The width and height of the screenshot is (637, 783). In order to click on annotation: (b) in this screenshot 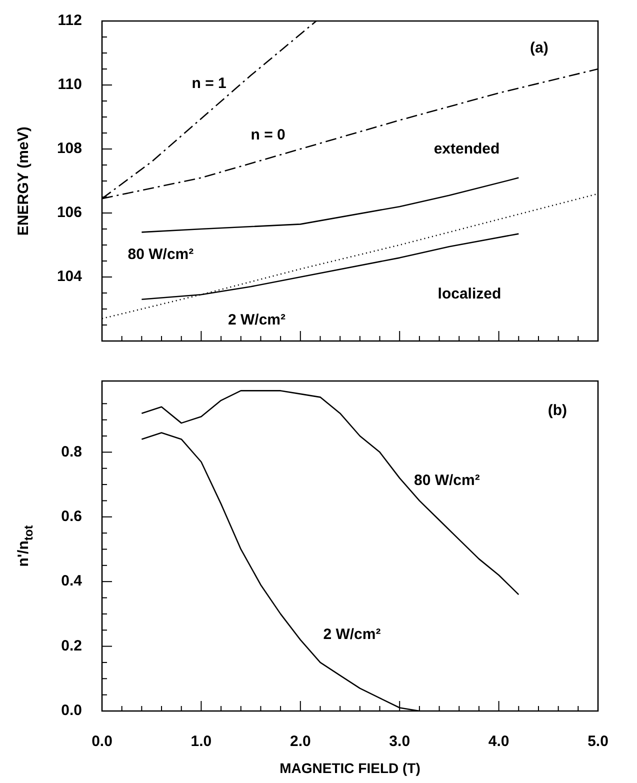, I will do `click(558, 411)`.